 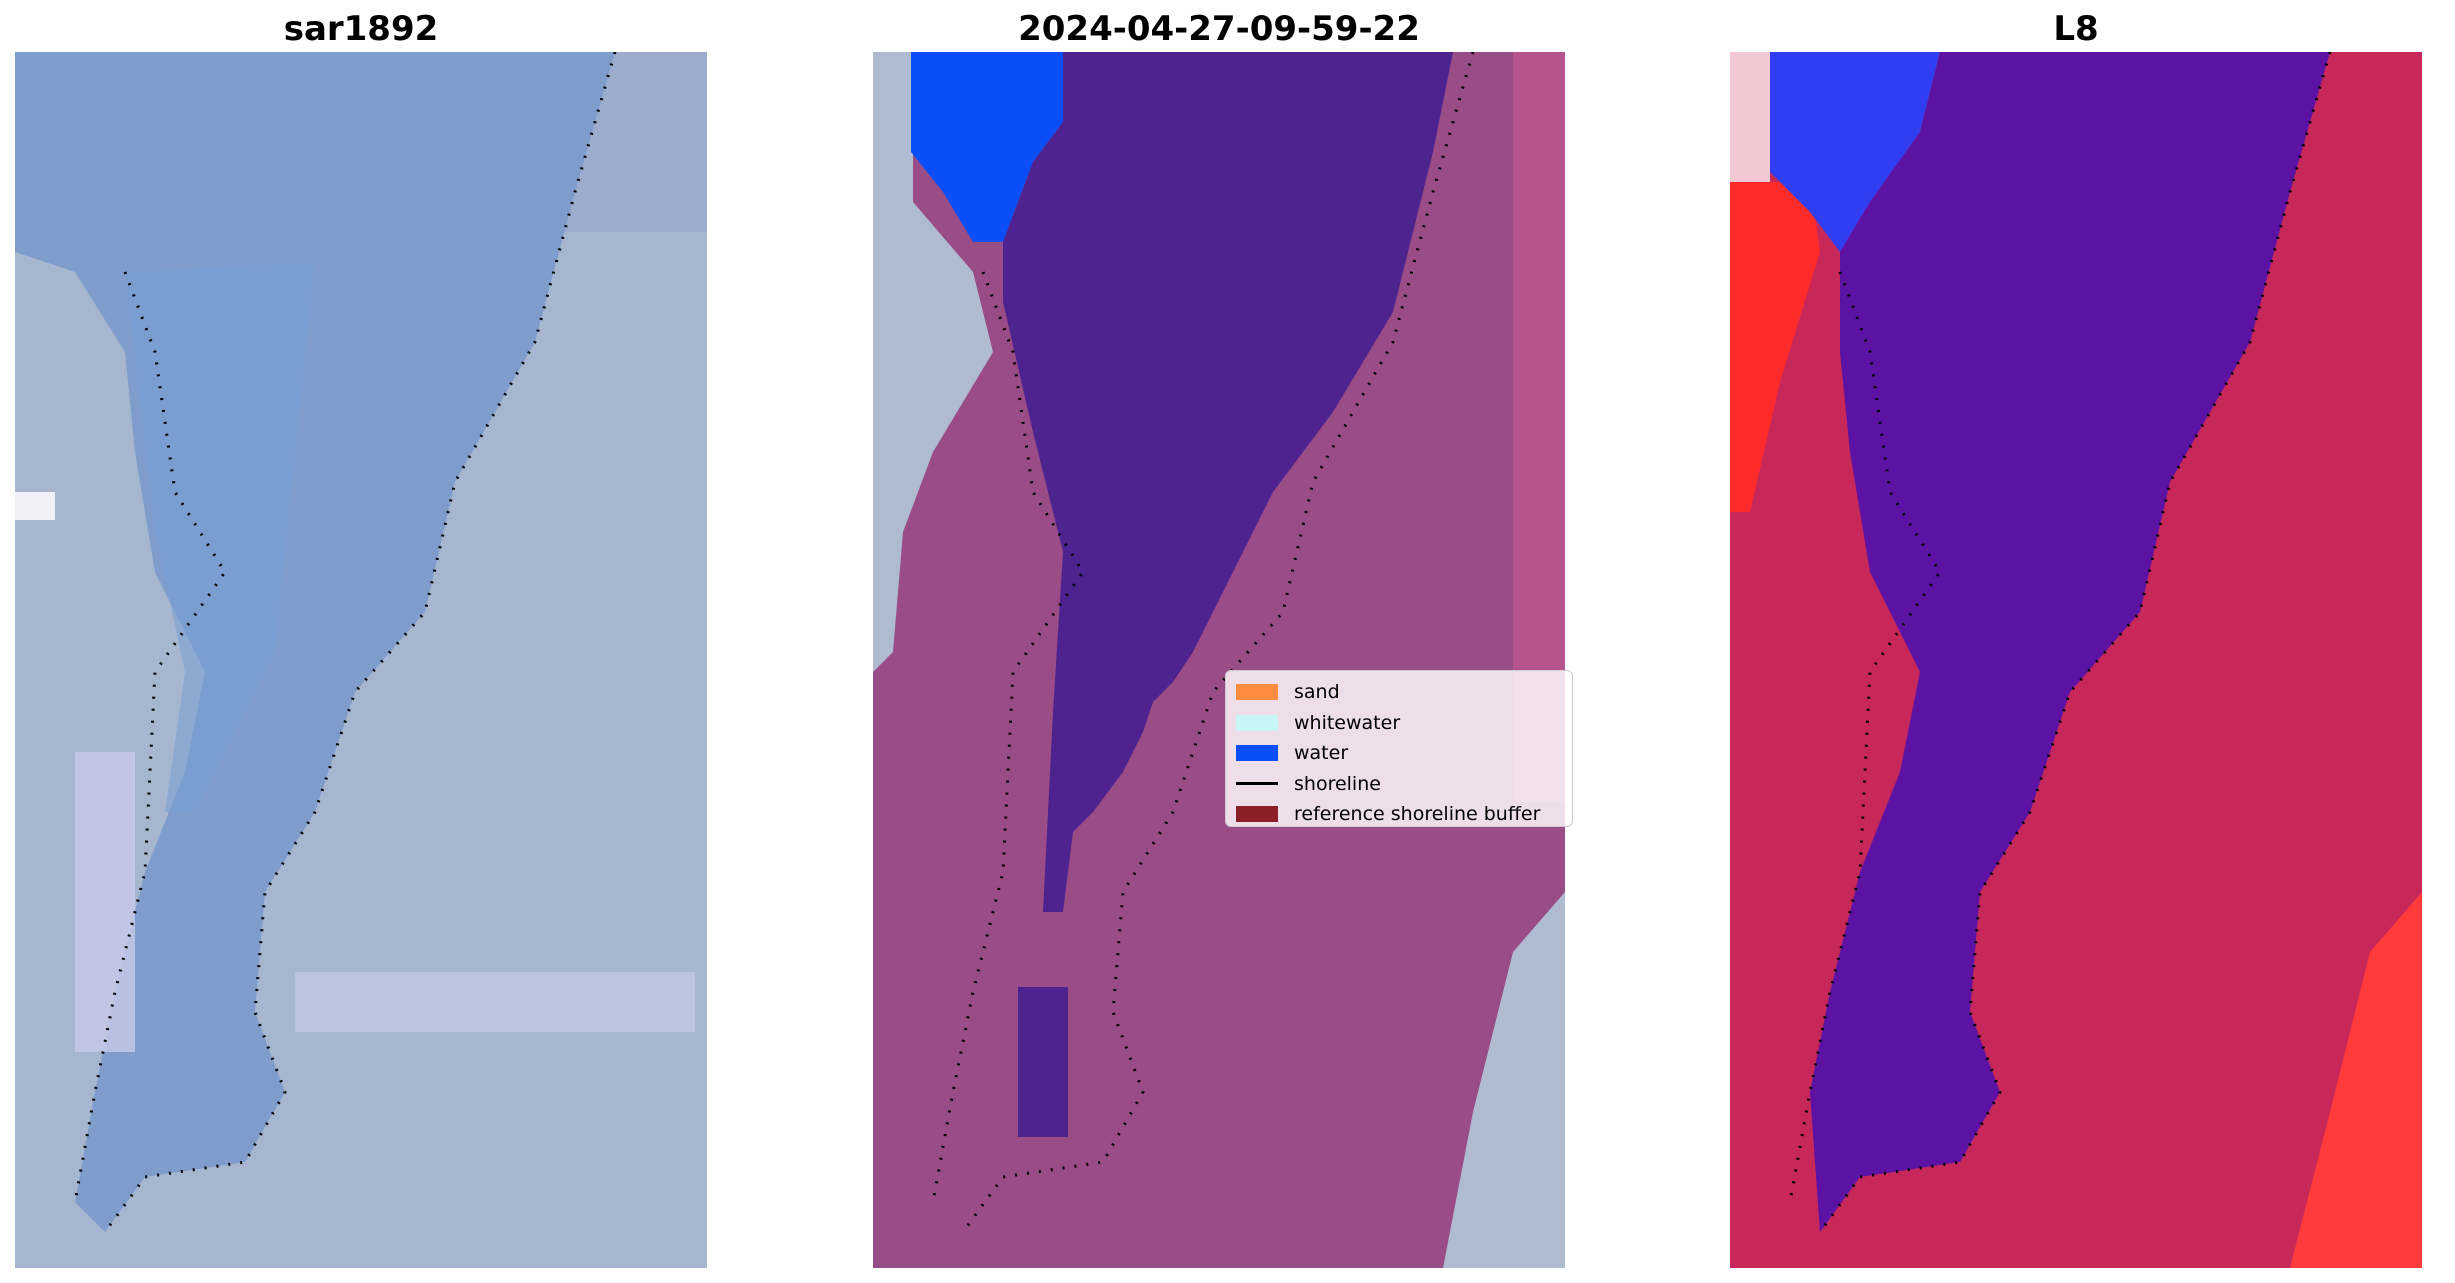 I want to click on legend-label-sand: sand, so click(x=1317, y=692).